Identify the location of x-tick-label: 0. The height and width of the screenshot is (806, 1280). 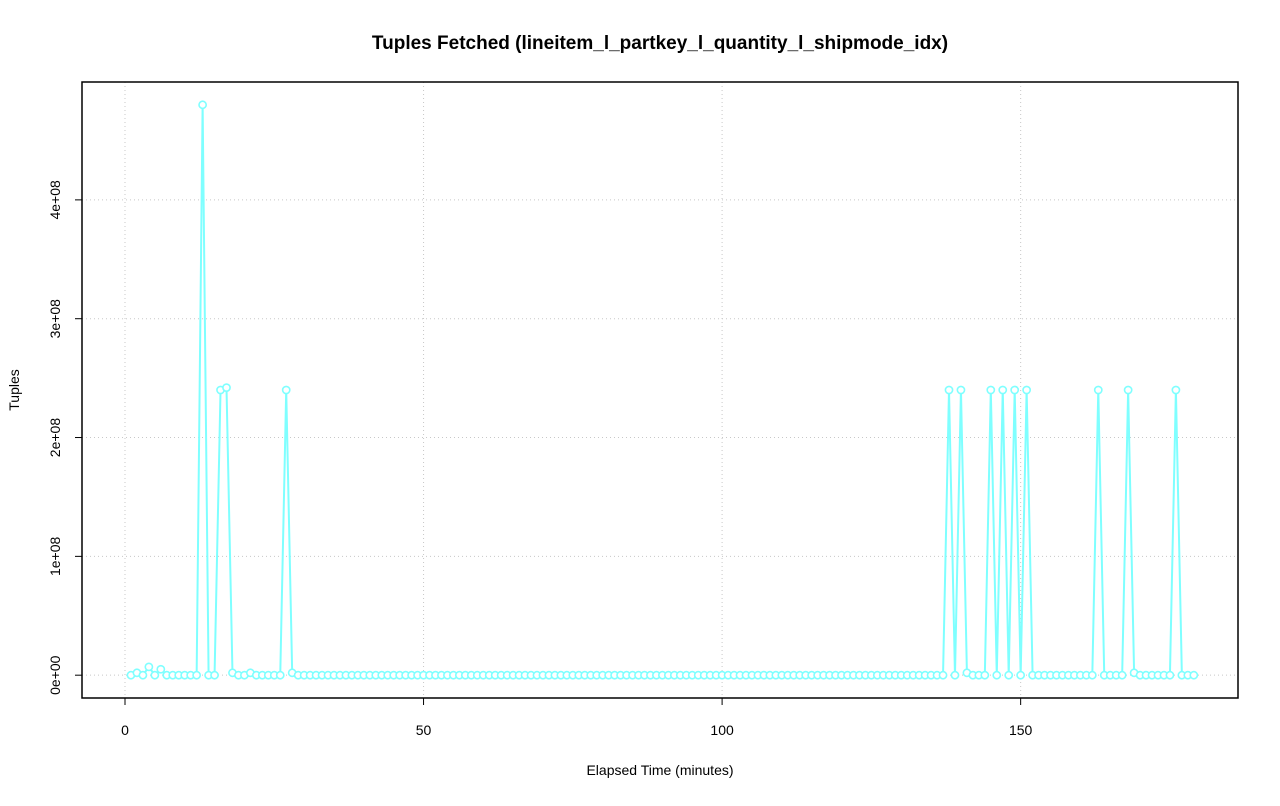
(125, 730).